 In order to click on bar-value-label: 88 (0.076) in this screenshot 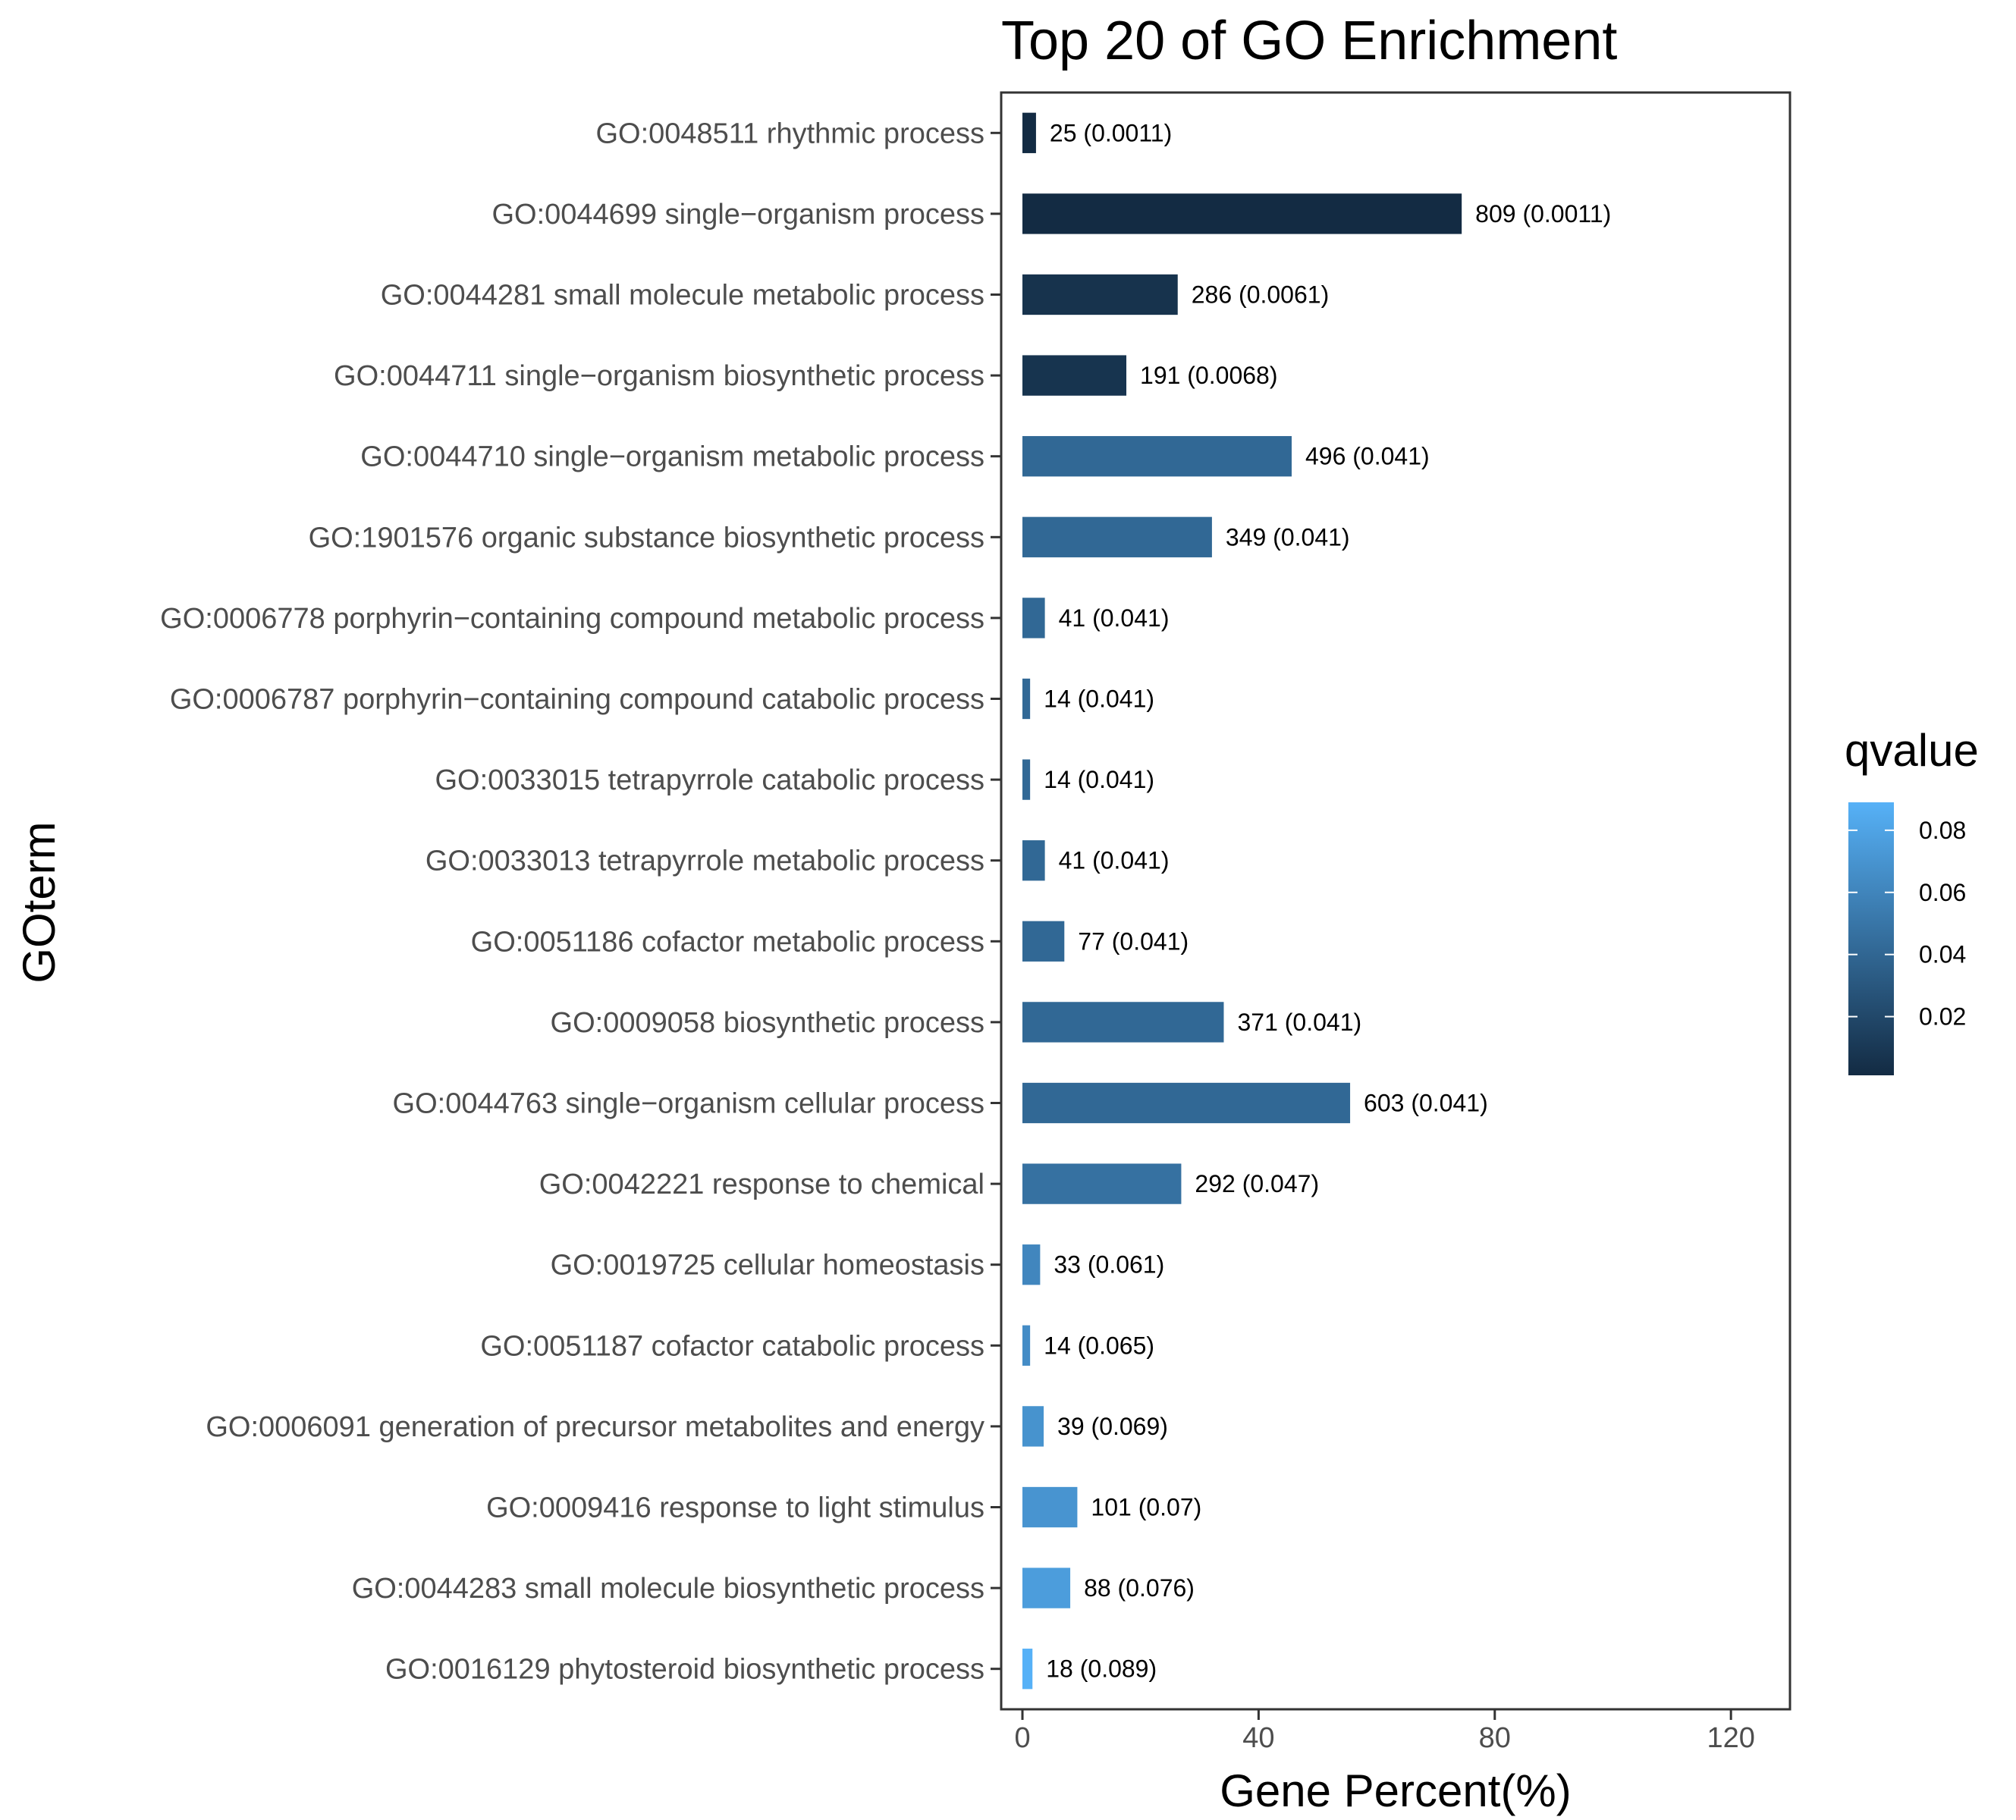, I will do `click(1139, 1588)`.